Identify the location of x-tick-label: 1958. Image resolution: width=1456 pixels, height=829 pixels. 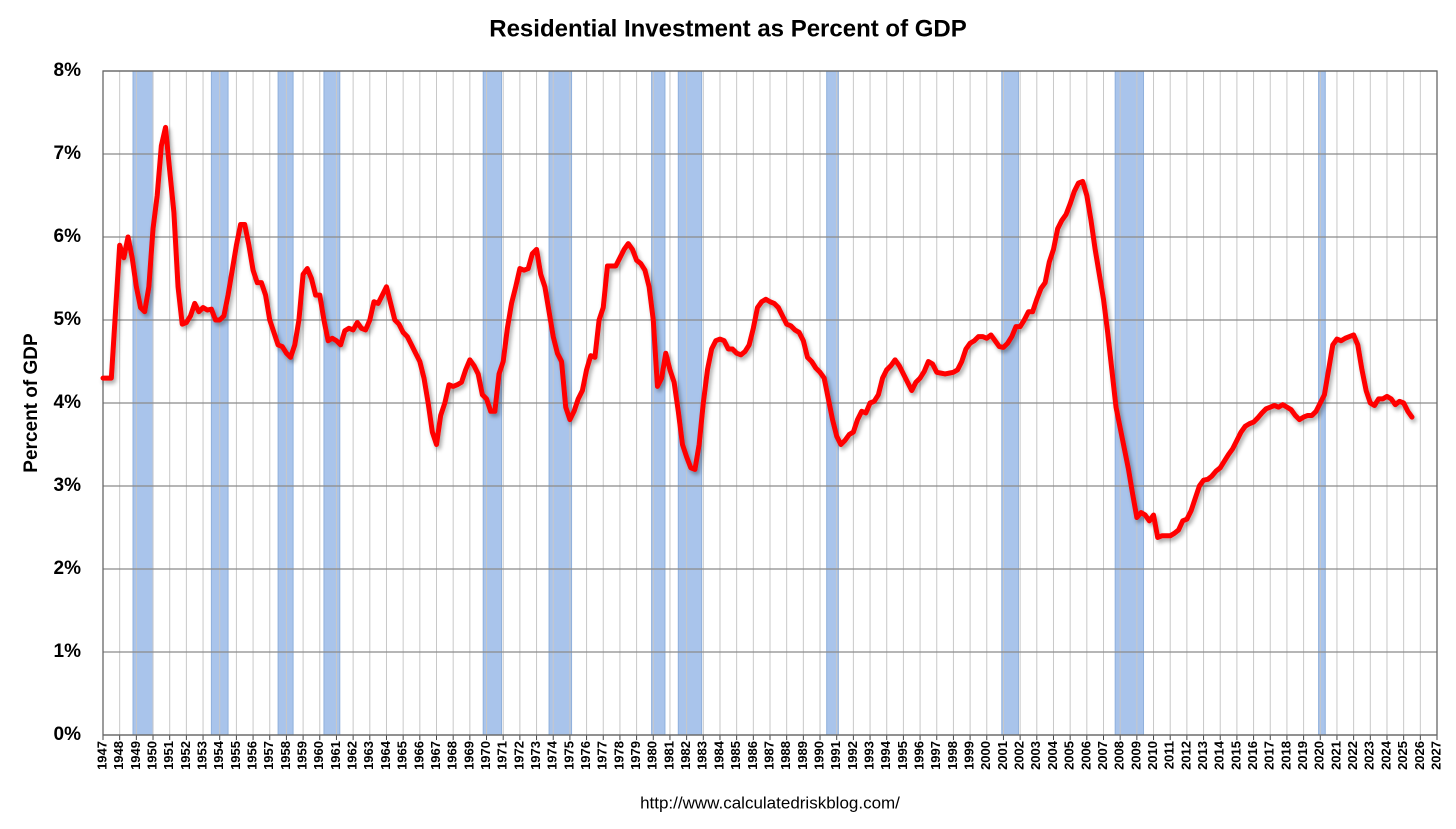
(285, 755).